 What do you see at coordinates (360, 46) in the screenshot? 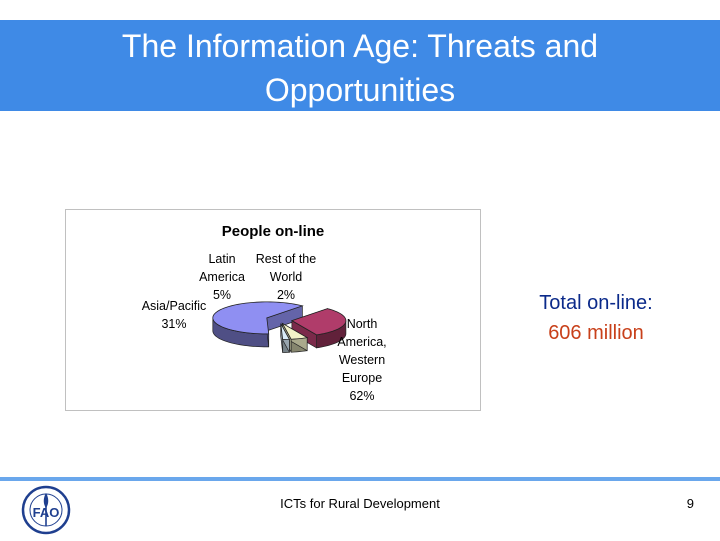
I see `slide-title-line-1: The Information Age: Threats and` at bounding box center [360, 46].